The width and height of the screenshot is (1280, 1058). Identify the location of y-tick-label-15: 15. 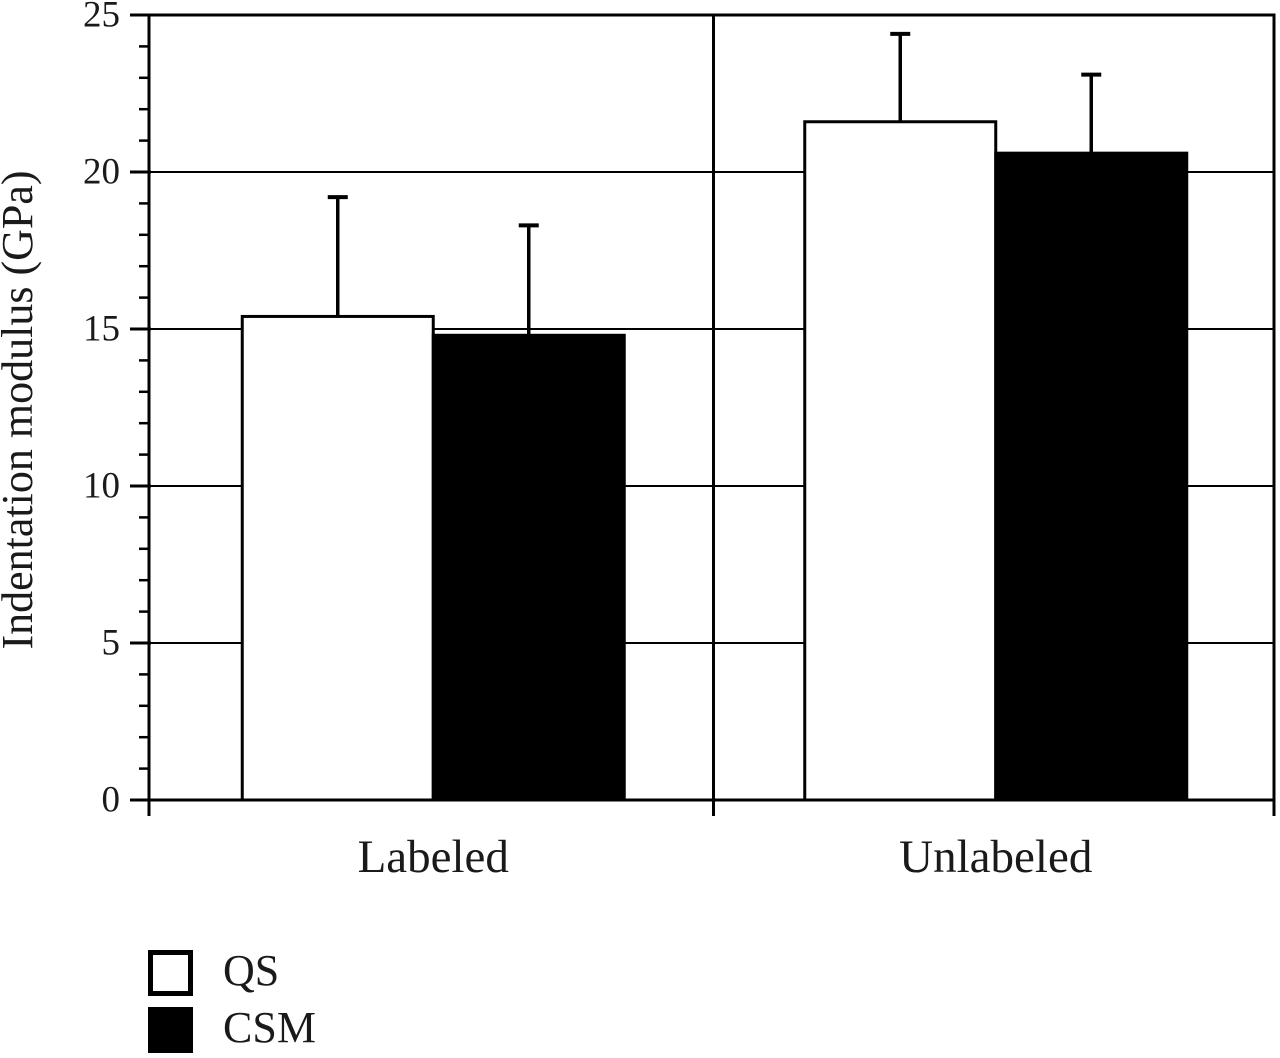
(101, 329).